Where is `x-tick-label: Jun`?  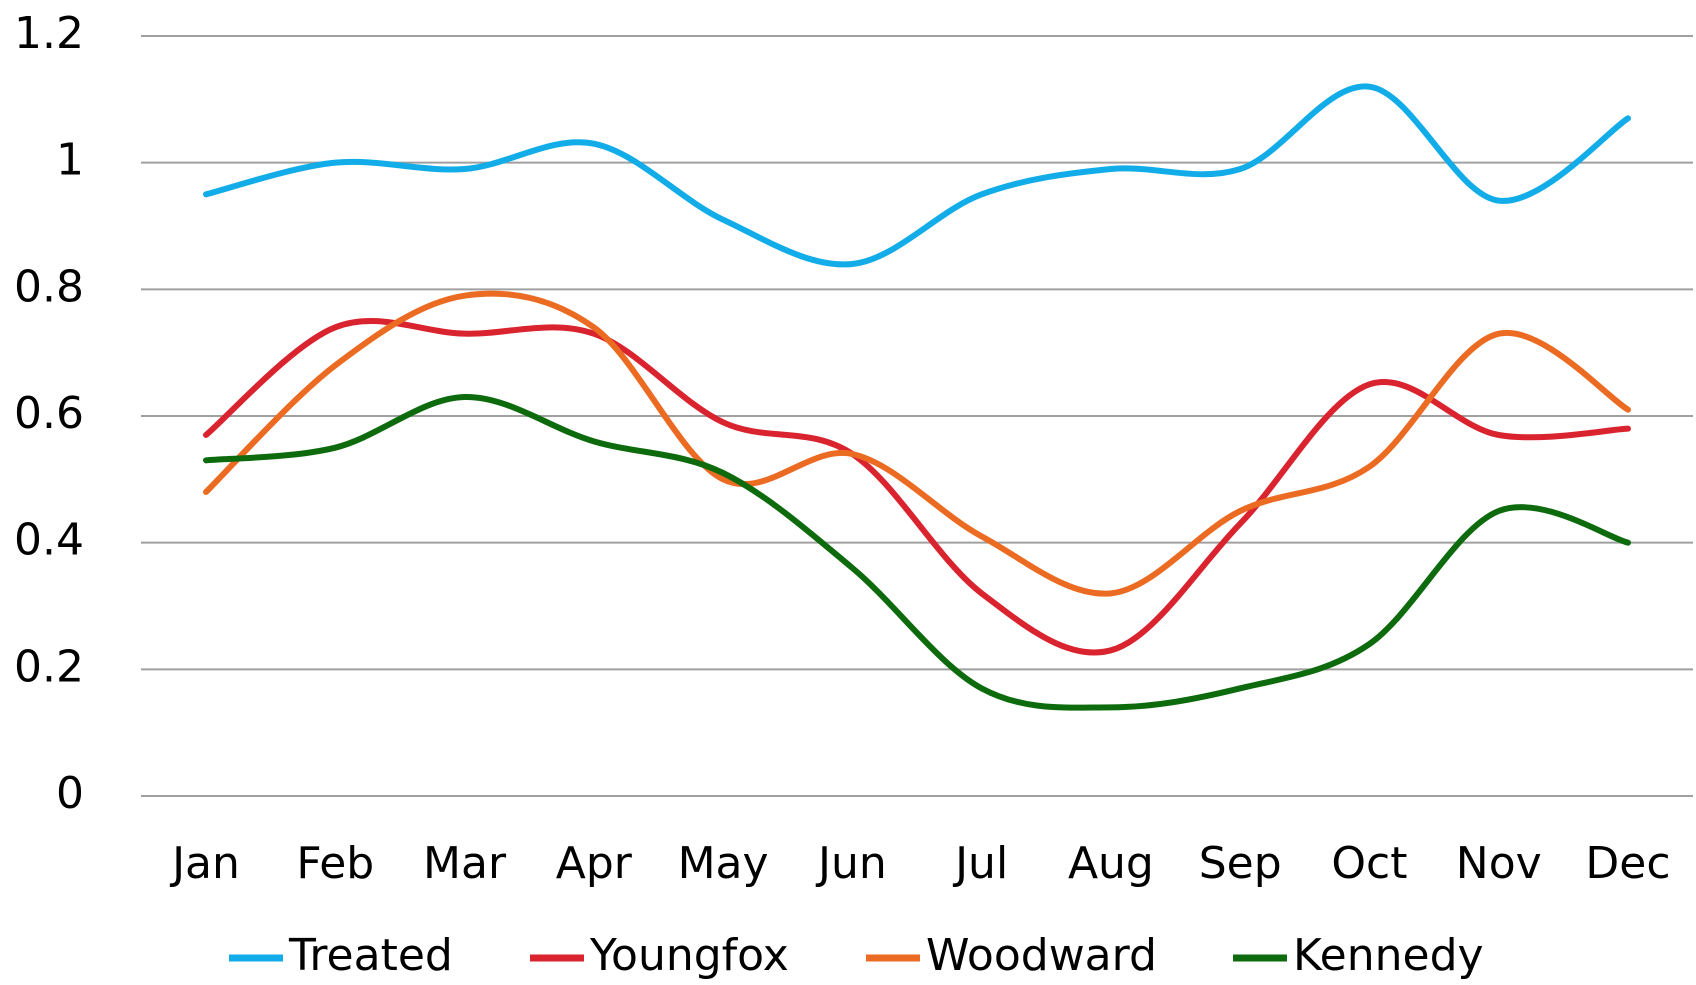
x-tick-label: Jun is located at coordinates (851, 863).